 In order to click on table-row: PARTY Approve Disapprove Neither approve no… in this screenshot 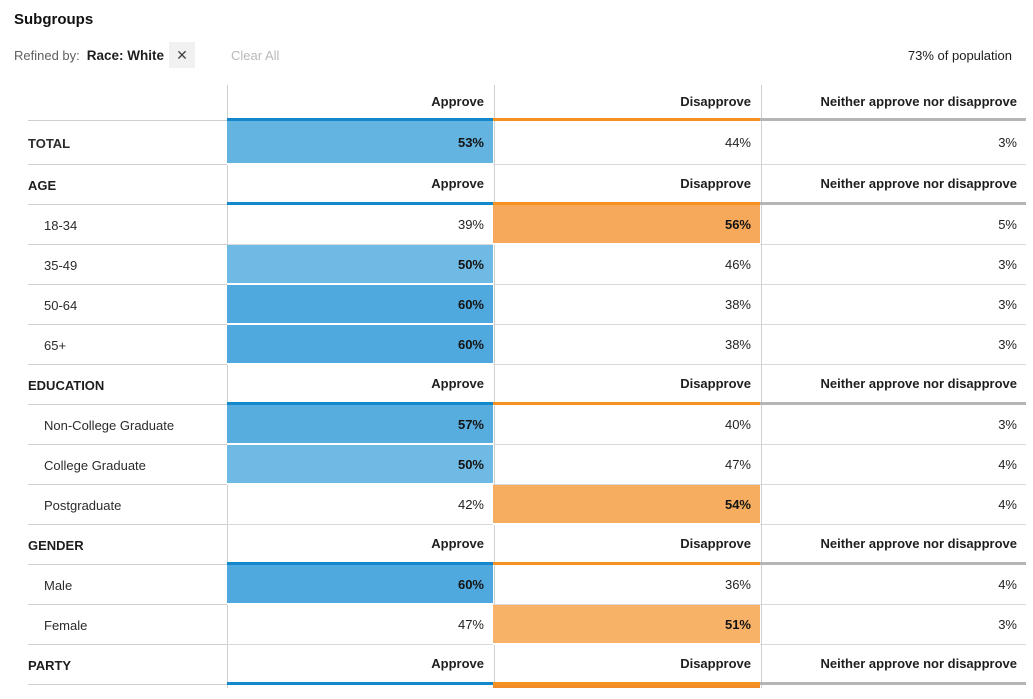, I will do `click(520, 665)`.